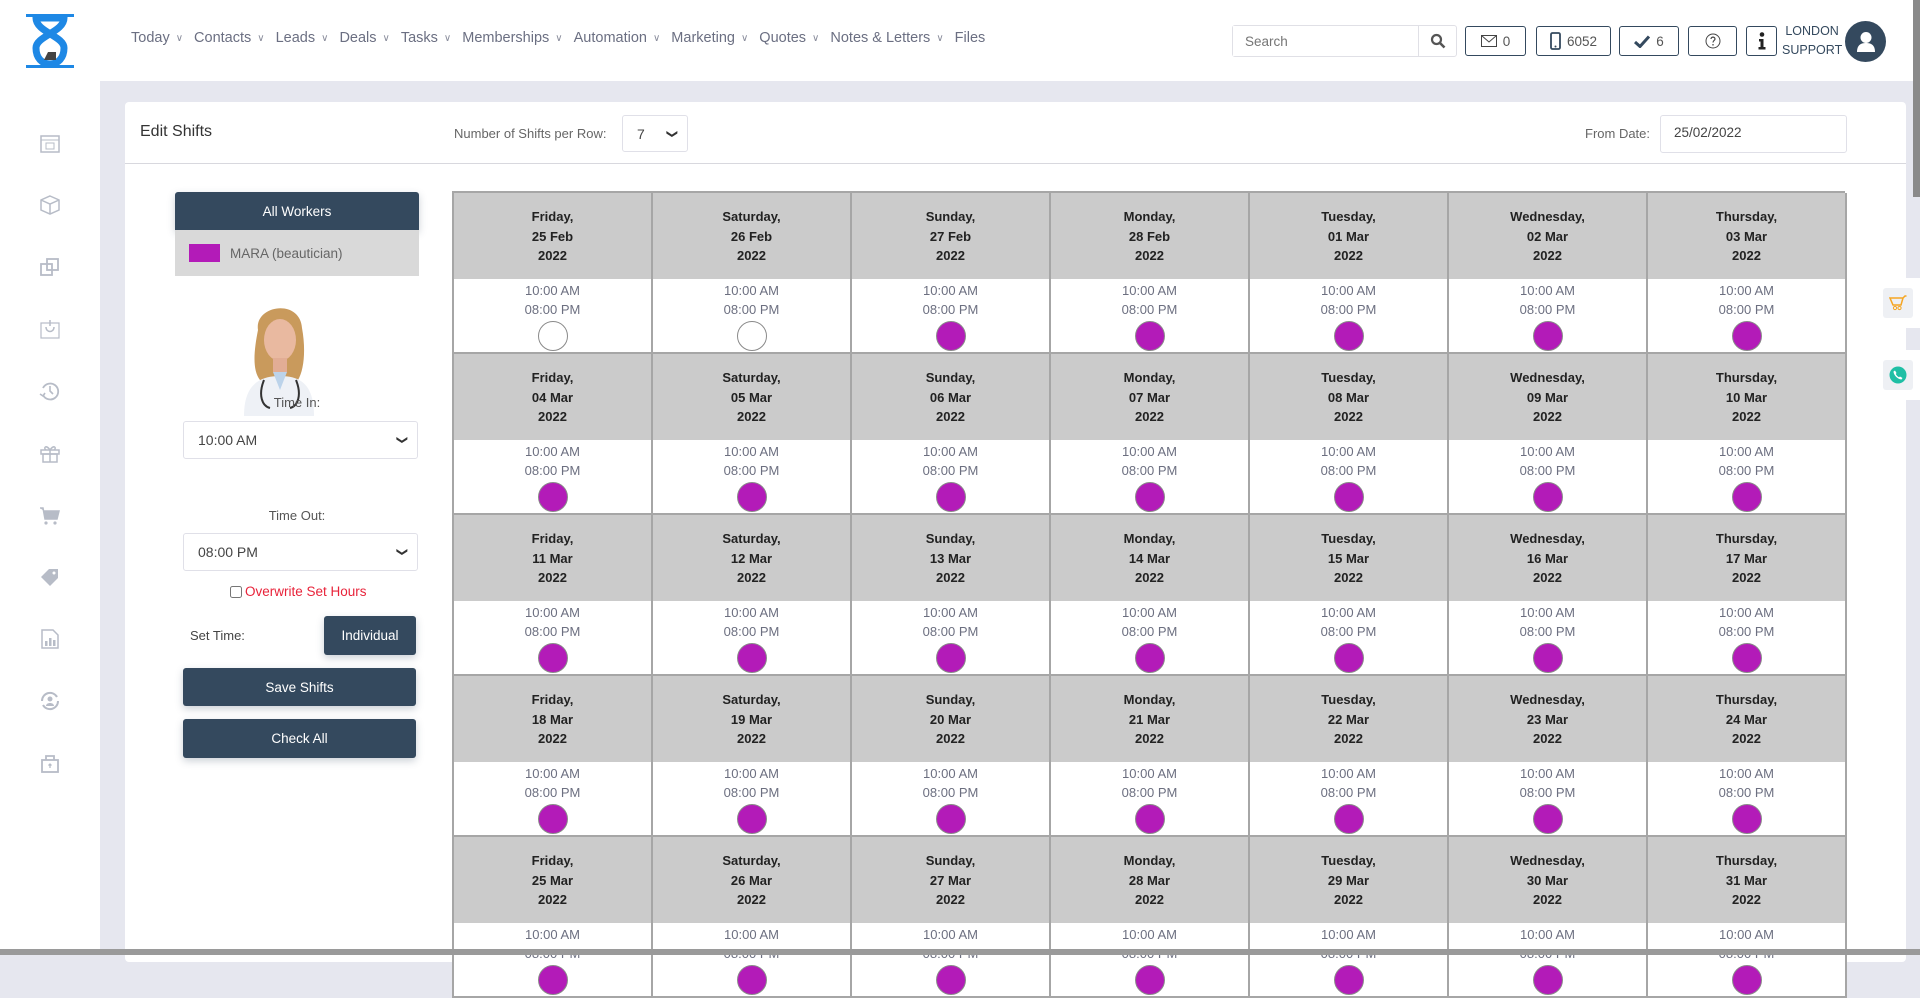 The image size is (1920, 998). I want to click on search-input, so click(1325, 41).